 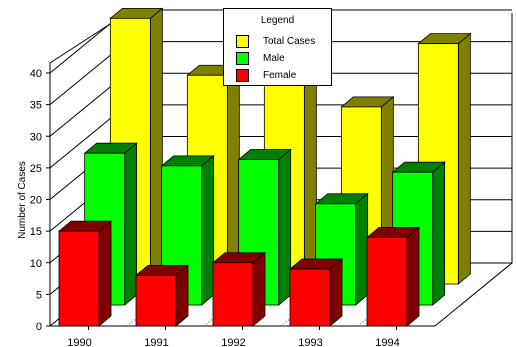 I want to click on legend-label-female: Female, so click(x=280, y=75).